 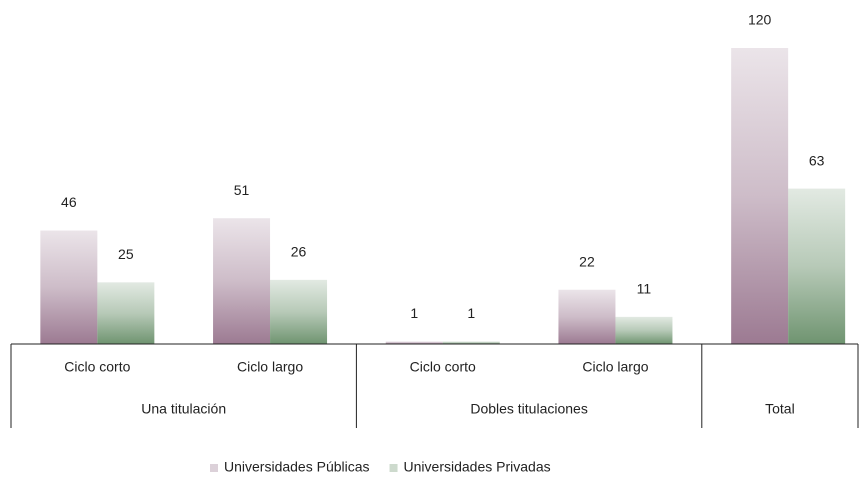 What do you see at coordinates (644, 289) in the screenshot?
I see `value-label: 11` at bounding box center [644, 289].